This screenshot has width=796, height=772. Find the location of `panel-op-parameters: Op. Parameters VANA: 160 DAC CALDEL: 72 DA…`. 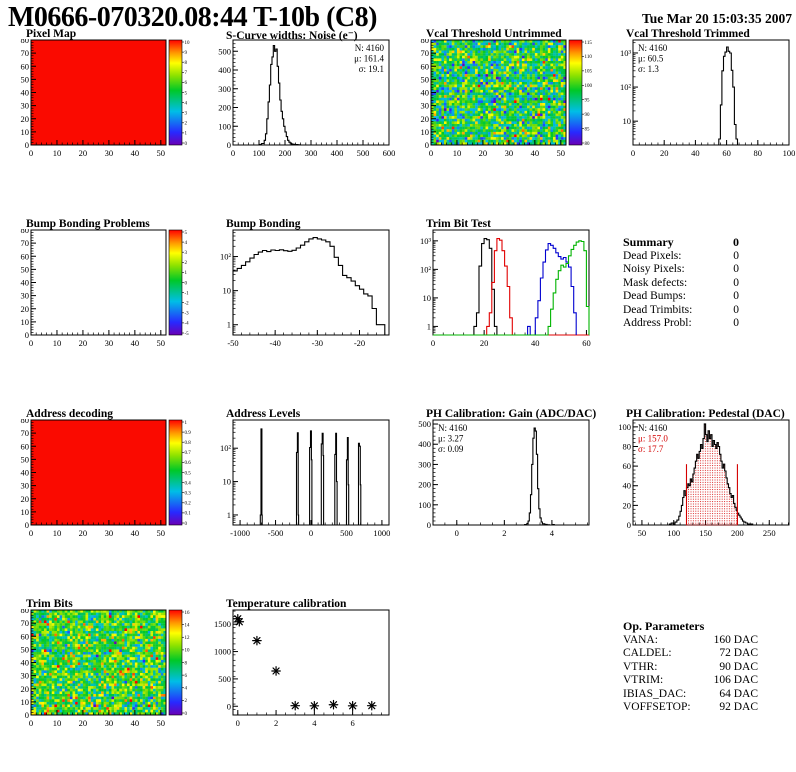

panel-op-parameters: Op. Parameters VANA: 160 DAC CALDEL: 72 DA… is located at coordinates (701, 665).